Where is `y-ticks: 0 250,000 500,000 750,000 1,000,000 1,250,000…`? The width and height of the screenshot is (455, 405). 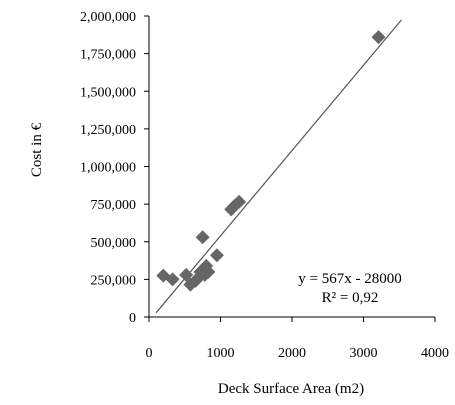
y-ticks: 0 250,000 500,000 750,000 1,000,000 1,250,000… is located at coordinates (114, 168).